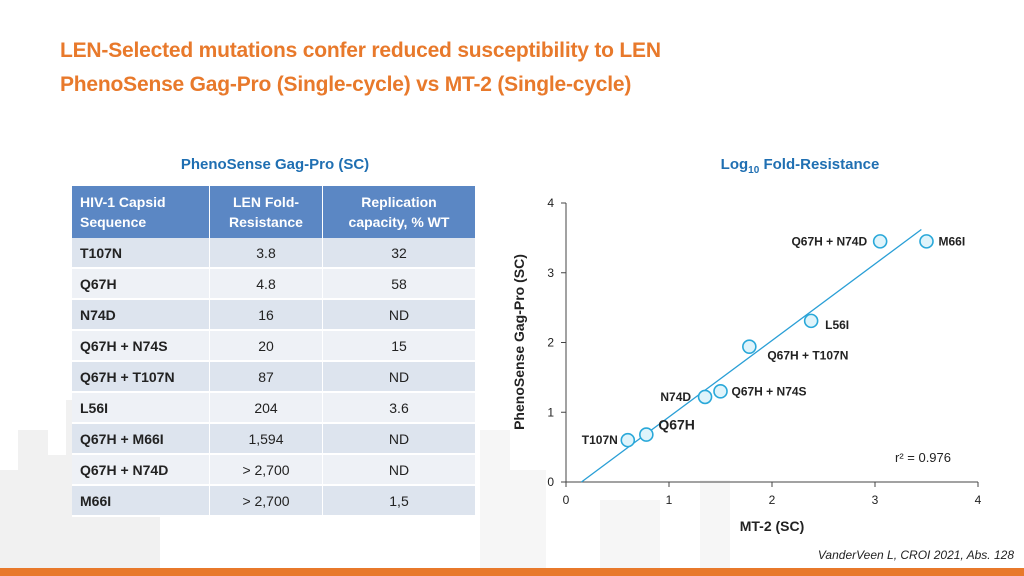 The height and width of the screenshot is (576, 1024). I want to click on table-row: Q67H + N74S 20 15, so click(274, 346).